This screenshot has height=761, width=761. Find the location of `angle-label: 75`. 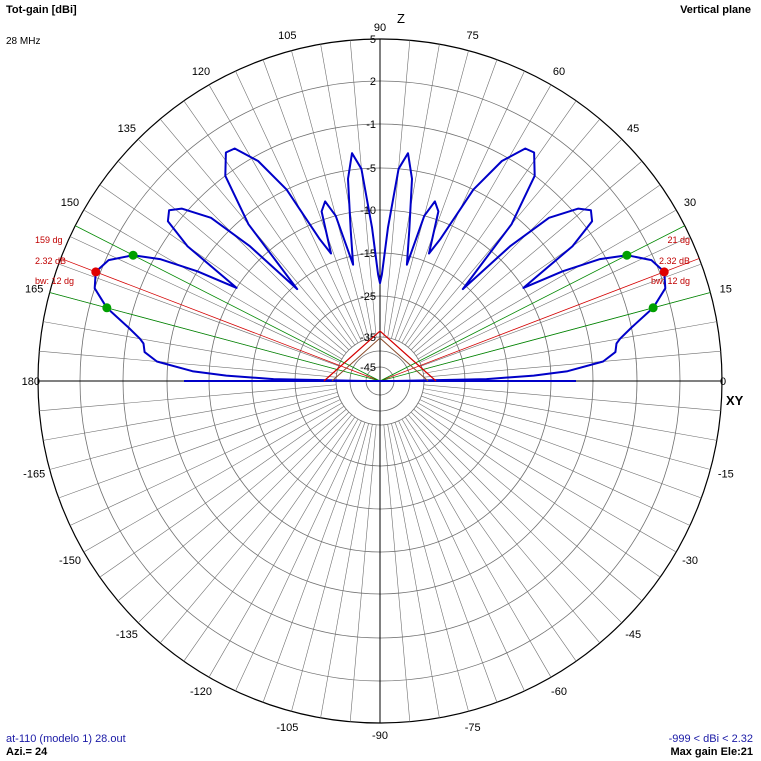

angle-label: 75 is located at coordinates (473, 36).